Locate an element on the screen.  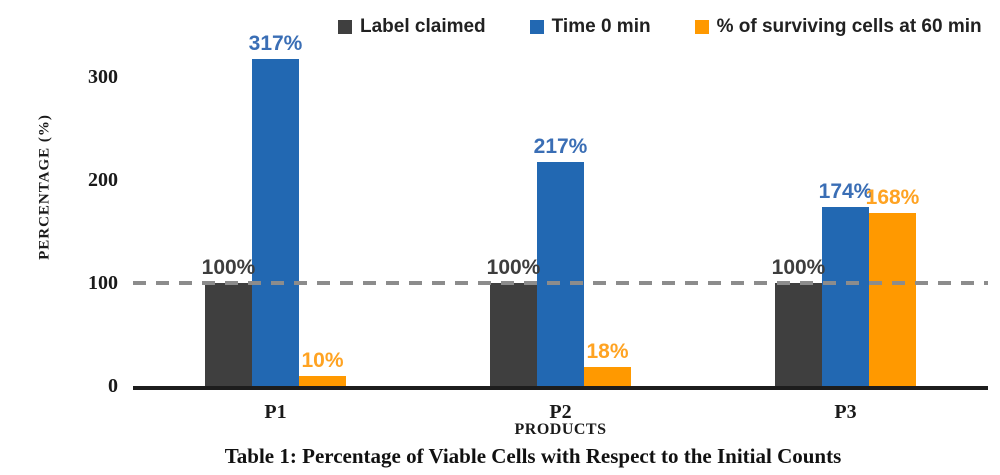
y-tick-label-100: 100 is located at coordinates (103, 282).